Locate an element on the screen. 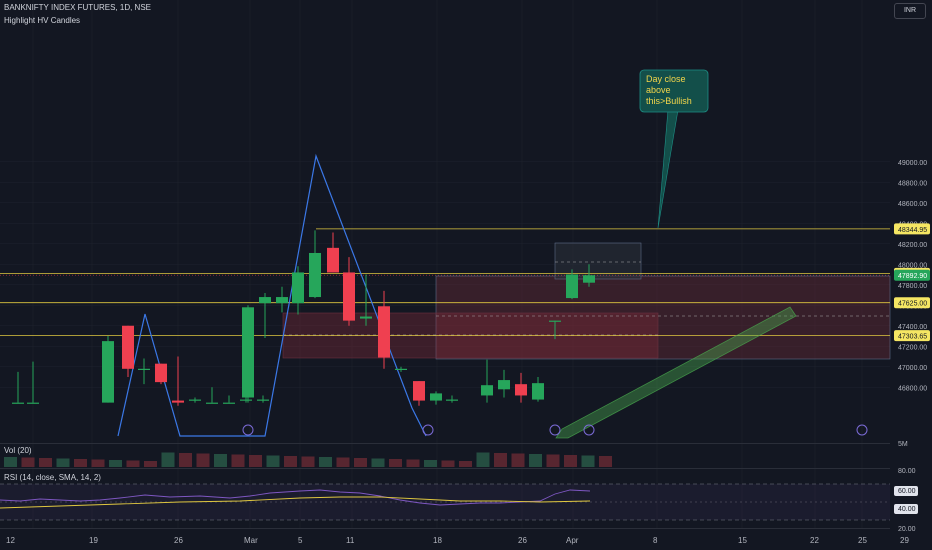 Image resolution: width=932 pixels, height=550 pixels. price-label: 47892.90 is located at coordinates (912, 275).